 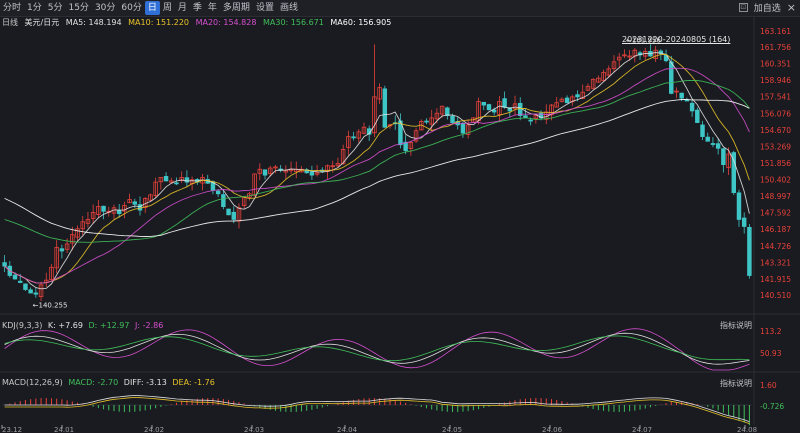 What do you see at coordinates (288, 8) in the screenshot?
I see `period-tab-13: 画线` at bounding box center [288, 8].